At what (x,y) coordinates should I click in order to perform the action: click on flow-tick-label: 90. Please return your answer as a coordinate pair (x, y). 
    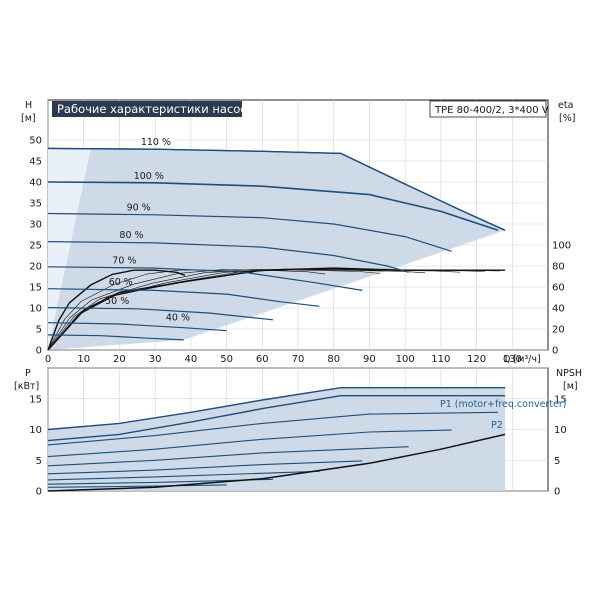
    Looking at the image, I should click on (369, 359).